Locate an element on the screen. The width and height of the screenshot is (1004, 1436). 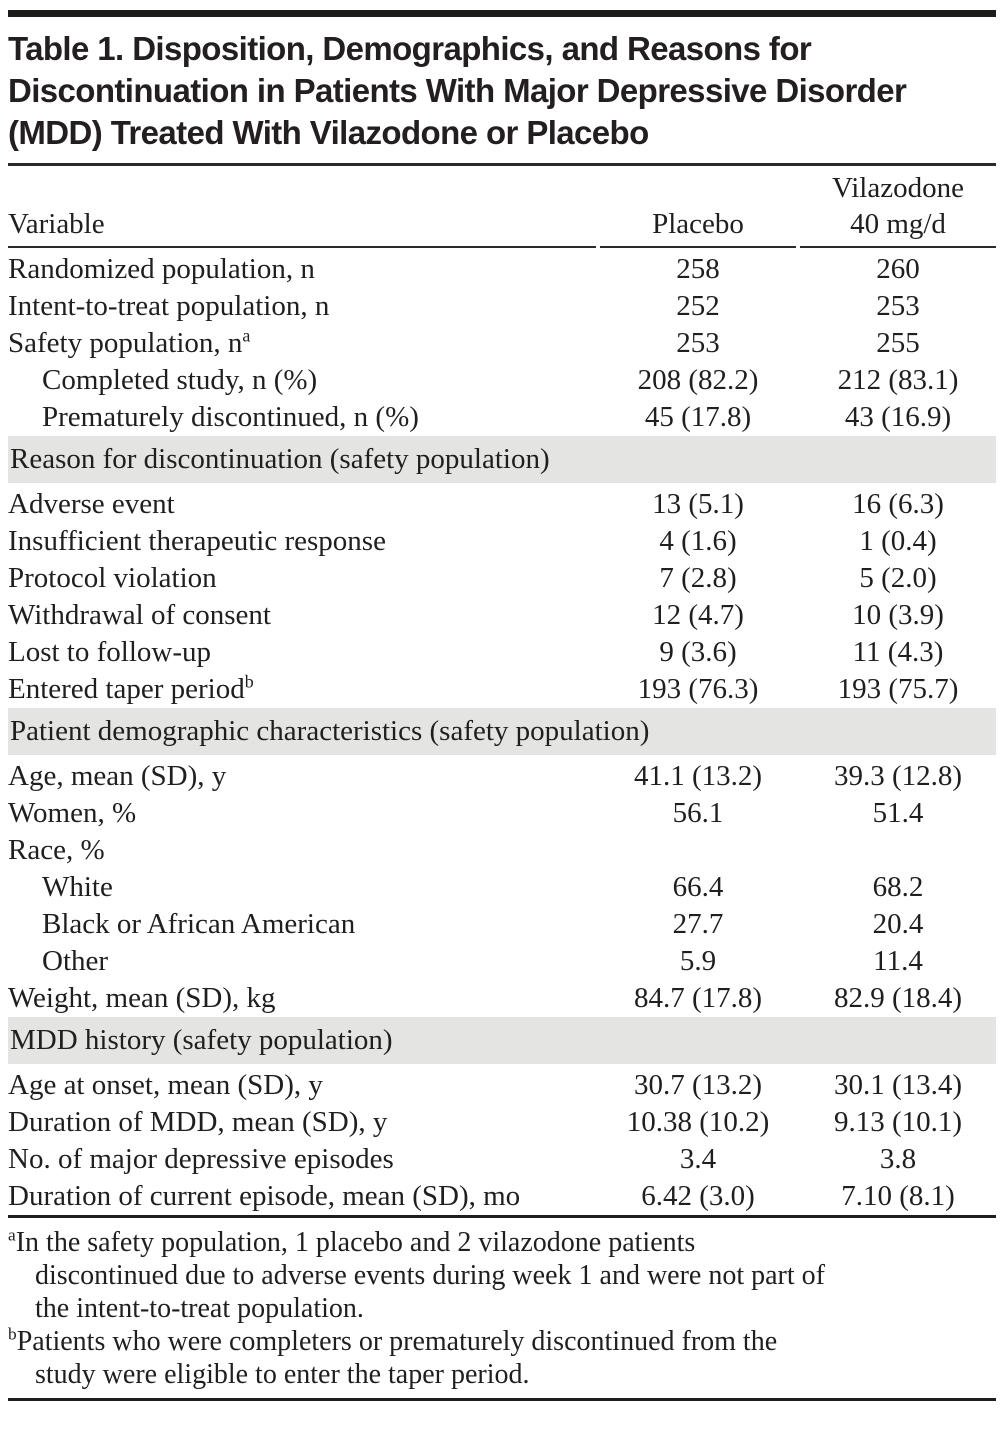
row-label: Intent-to-treat population, n is located at coordinates (169, 306).